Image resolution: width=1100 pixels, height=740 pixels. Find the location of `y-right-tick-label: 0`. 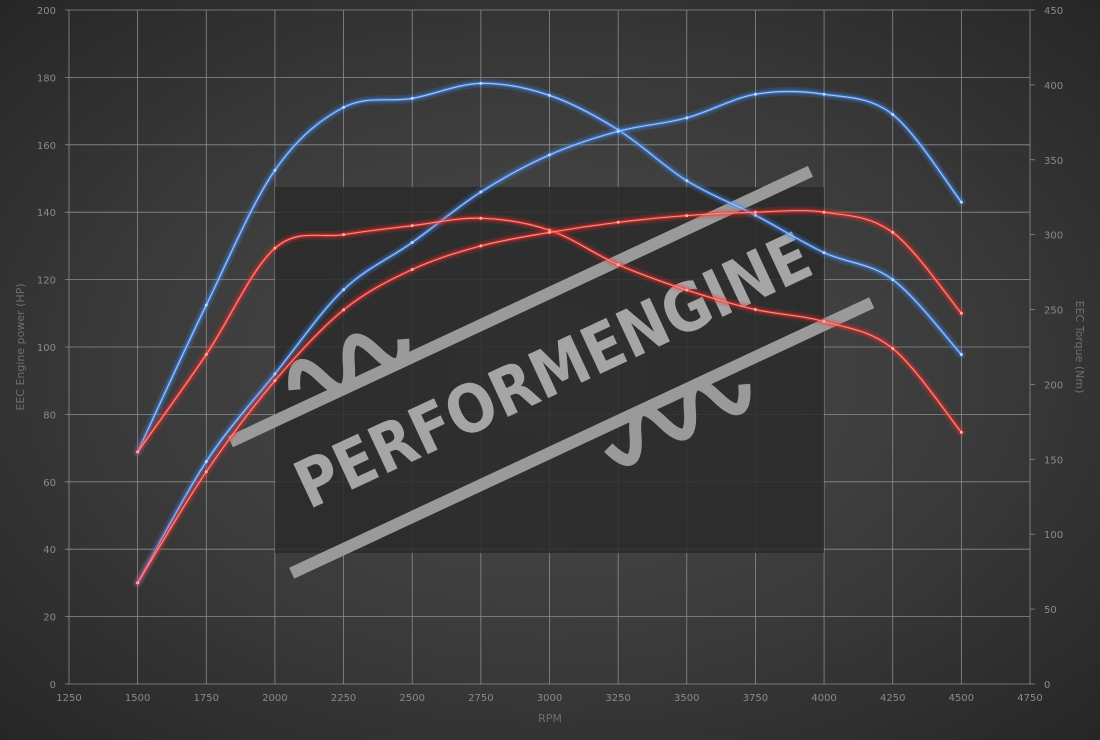

y-right-tick-label: 0 is located at coordinates (1047, 685).